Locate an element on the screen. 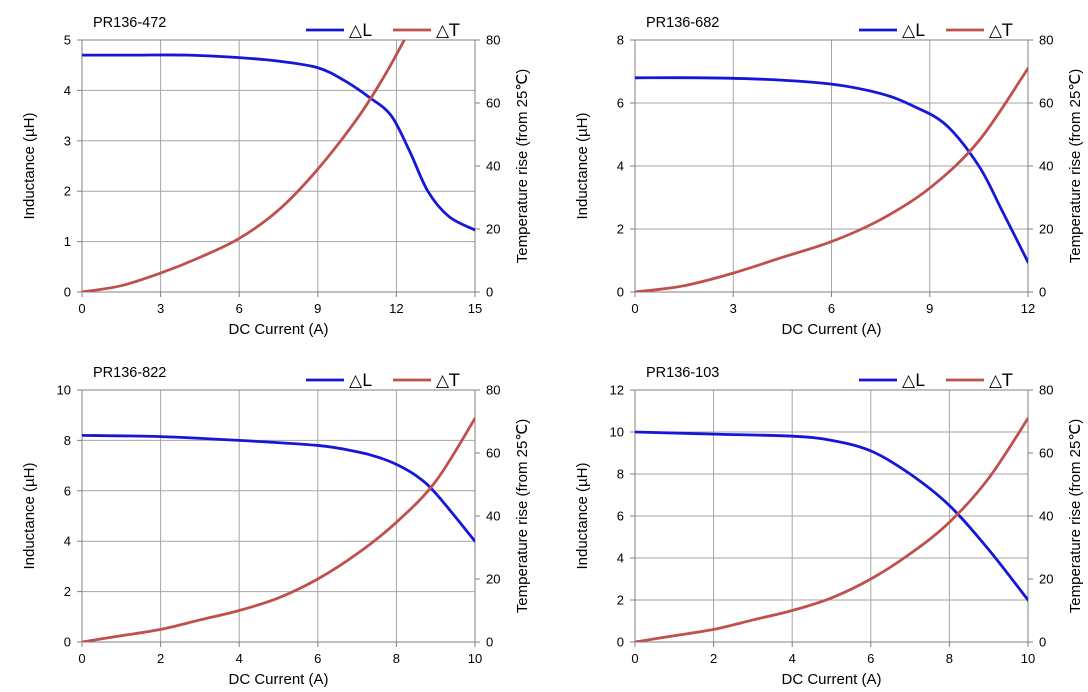 This screenshot has height=692, width=1088. chart-title: PR136-682 is located at coordinates (682, 23).